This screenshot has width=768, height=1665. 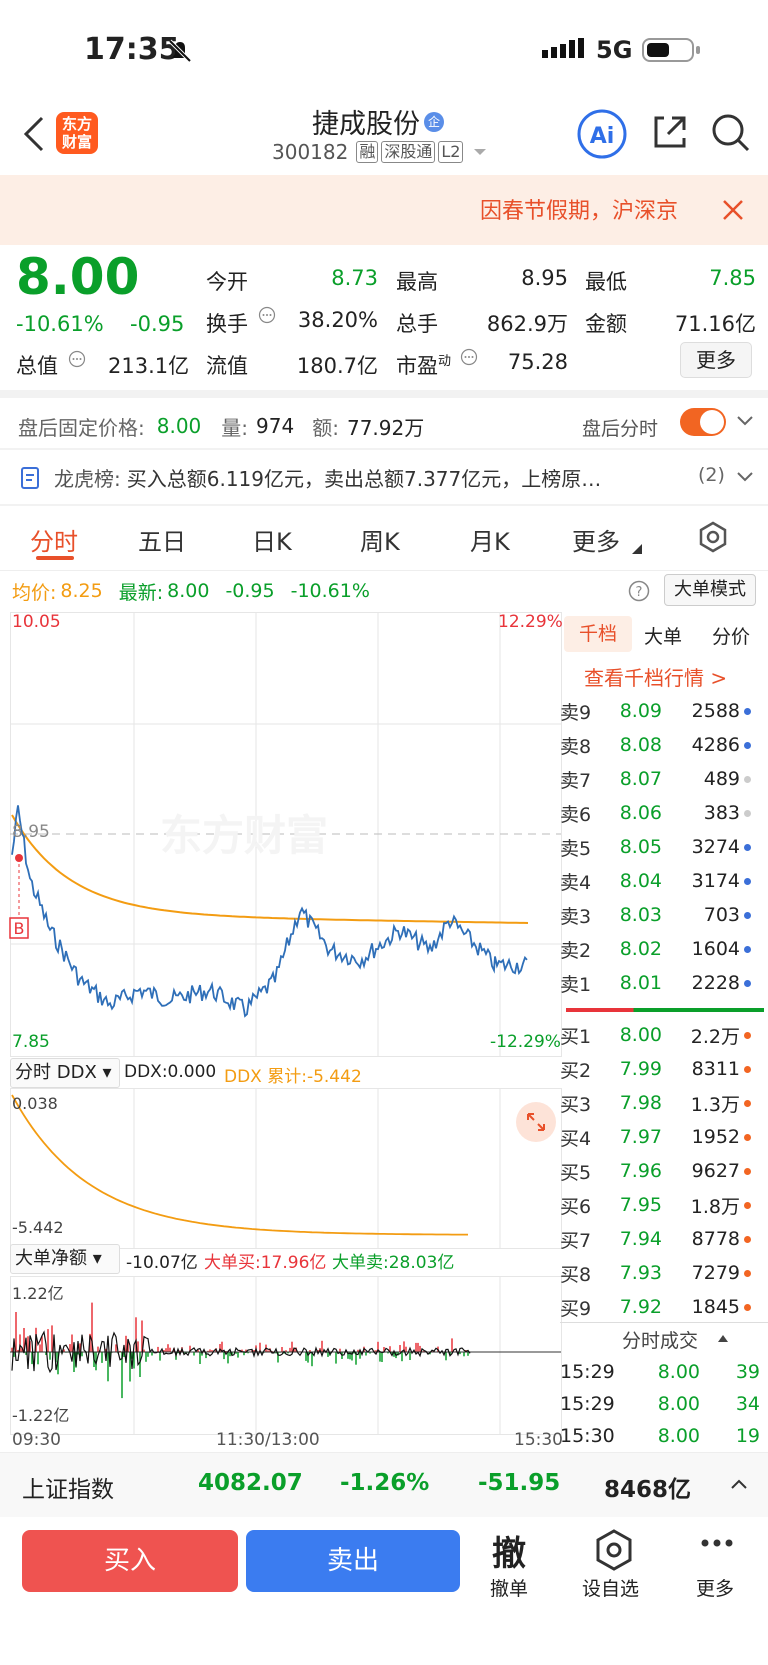 What do you see at coordinates (490, 542) in the screenshot?
I see `tab-monthly: 月K` at bounding box center [490, 542].